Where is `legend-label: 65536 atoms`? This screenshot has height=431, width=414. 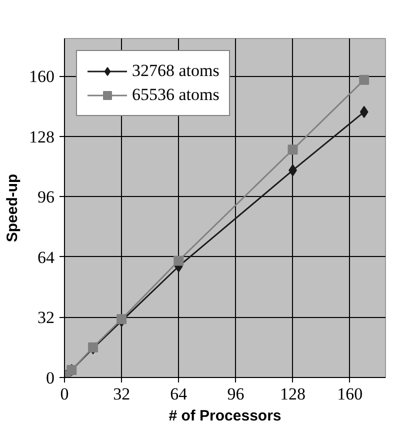 legend-label: 65536 atoms is located at coordinates (176, 95).